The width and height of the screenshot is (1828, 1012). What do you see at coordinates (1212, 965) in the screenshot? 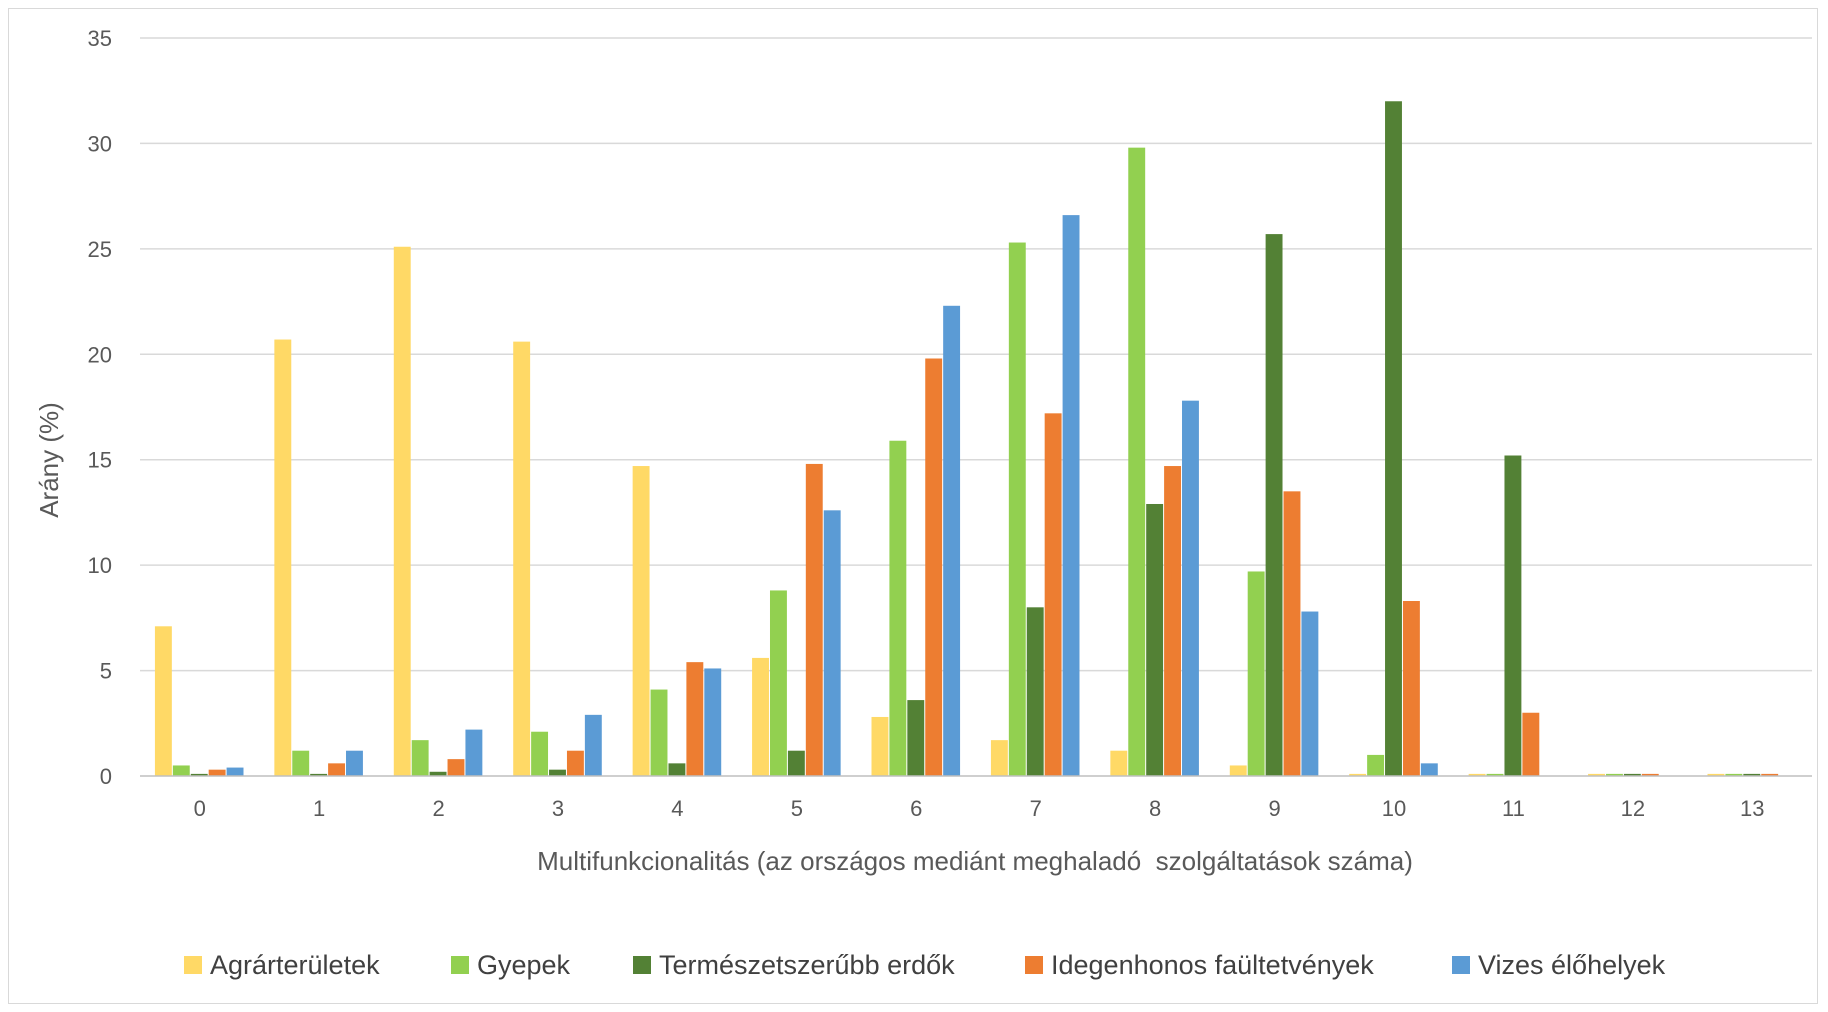
I see `legend-label: Idegenhonos faültetvények` at bounding box center [1212, 965].